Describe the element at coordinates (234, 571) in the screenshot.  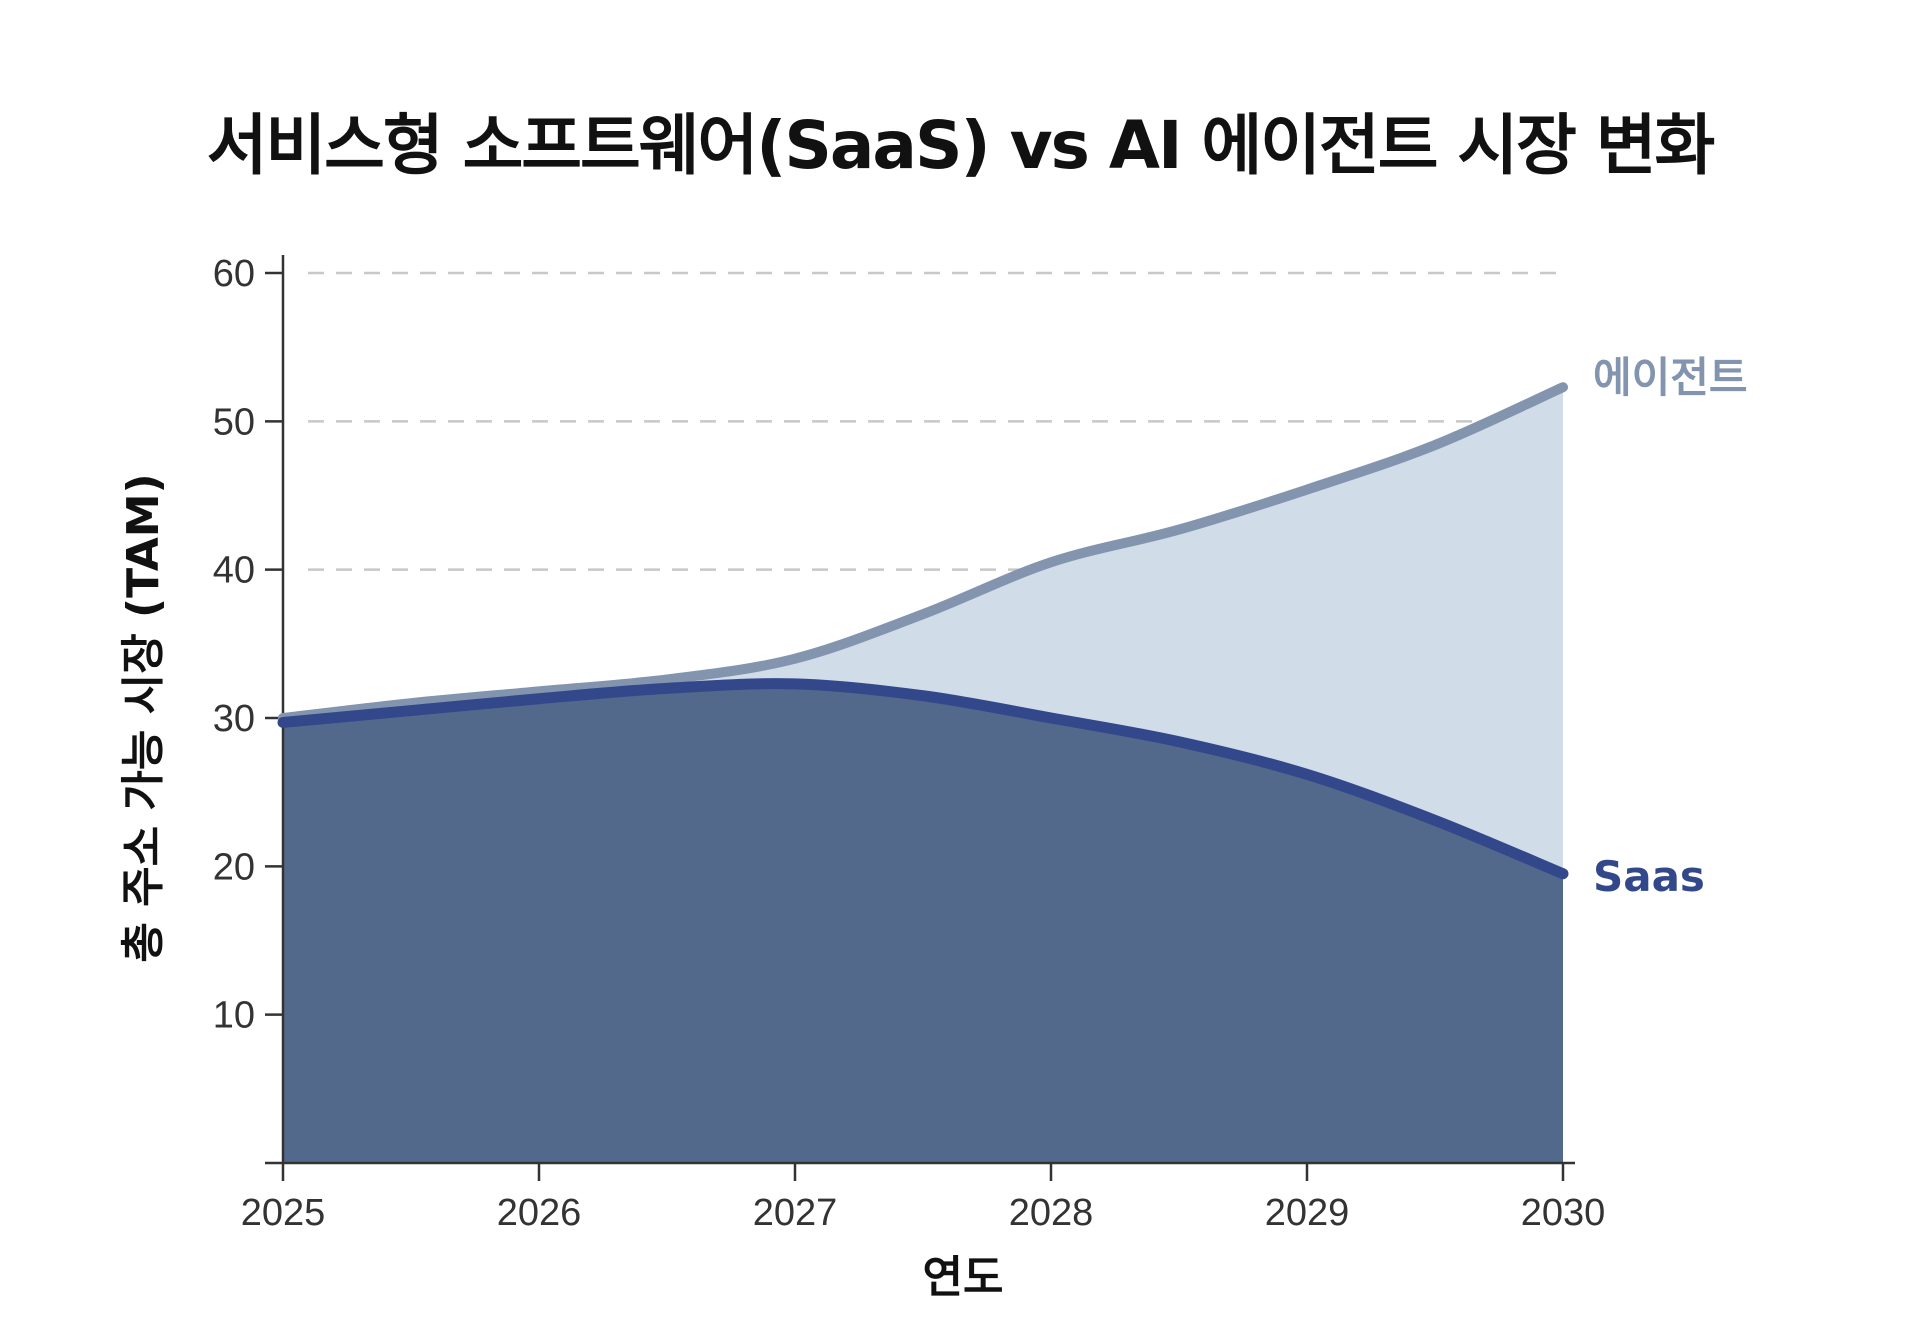
I see `y-tick-label: 40` at that location.